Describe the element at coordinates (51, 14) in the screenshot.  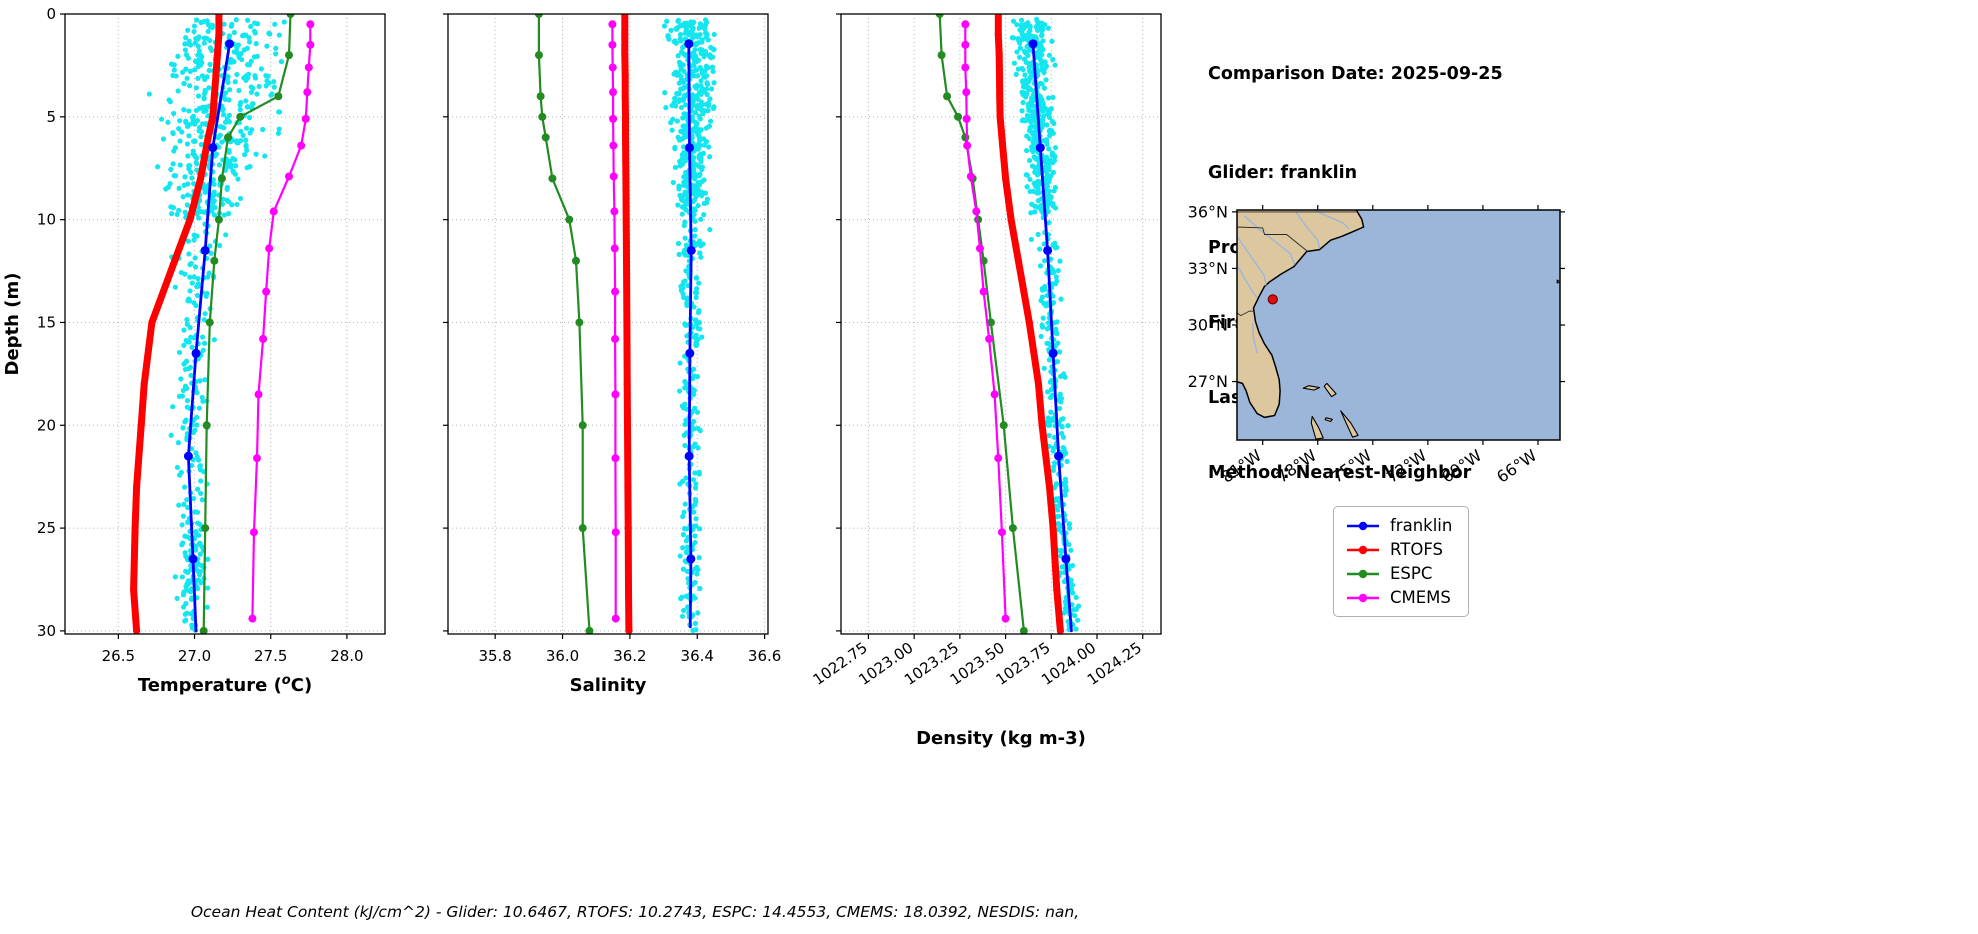
I see `svg-text: 0` at that location.